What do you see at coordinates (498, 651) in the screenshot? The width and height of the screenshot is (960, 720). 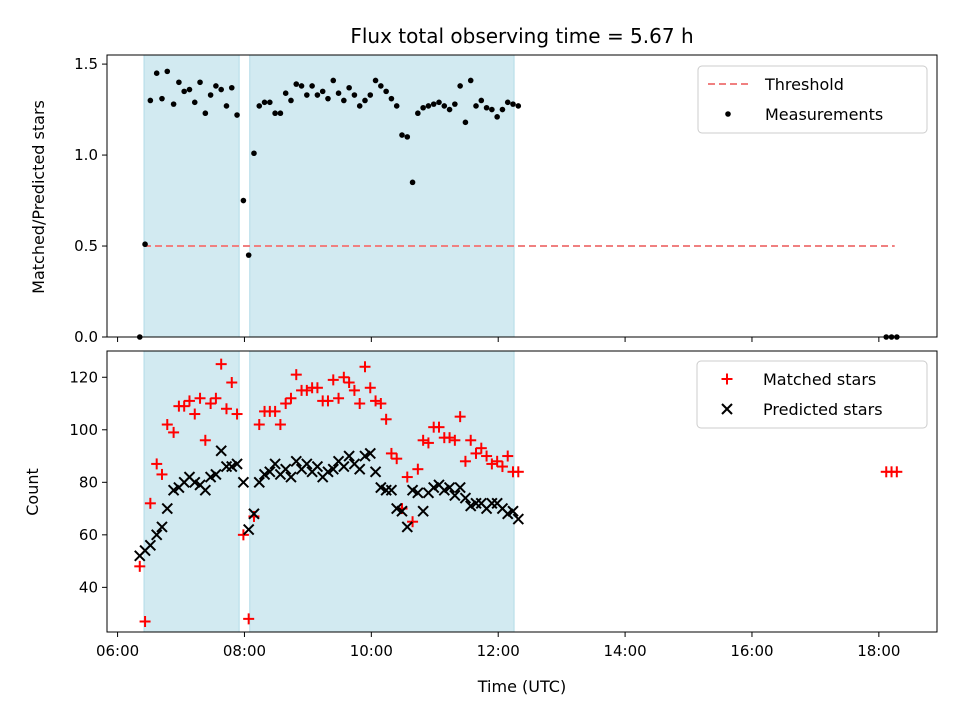 I see `x-tick-label: 12:00` at bounding box center [498, 651].